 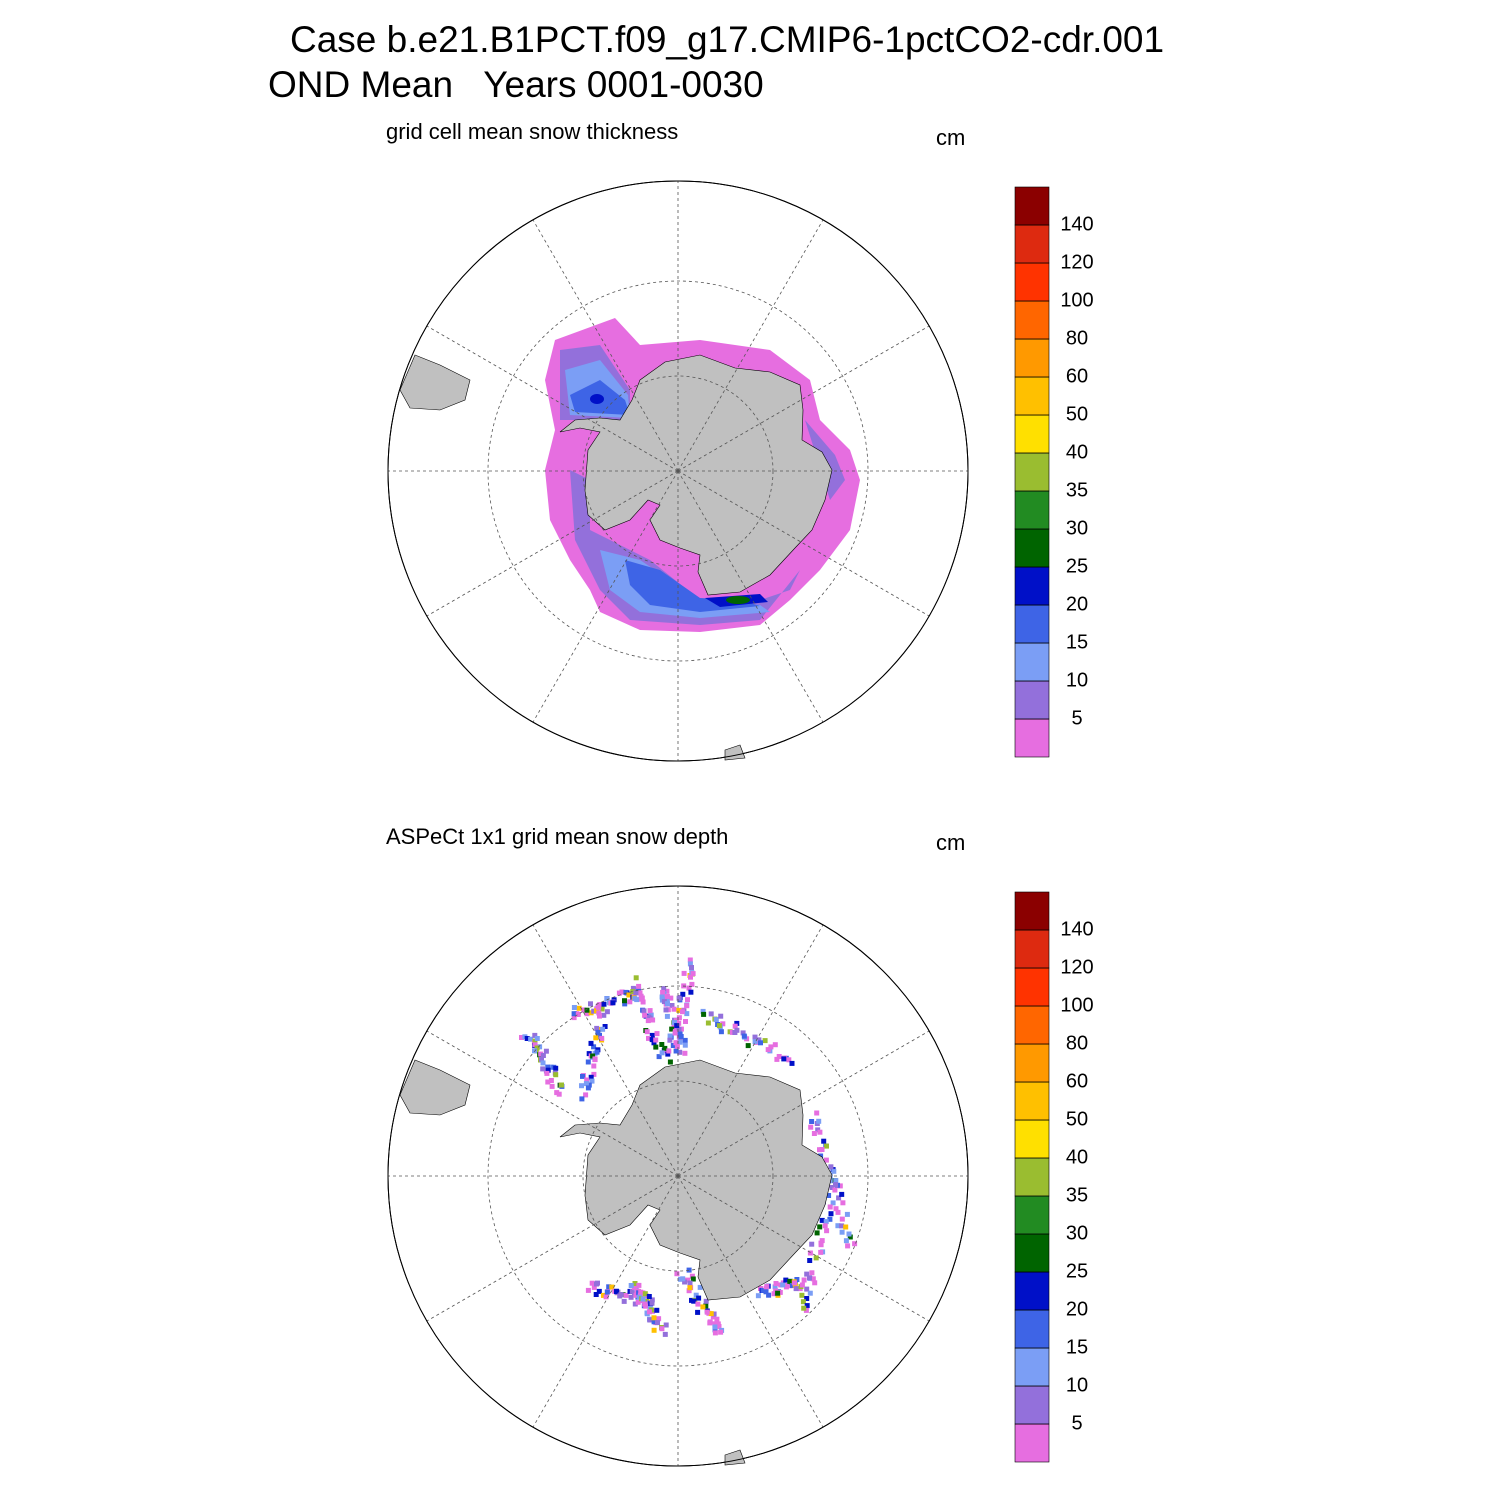 I want to click on antarctica, so click(x=696, y=475).